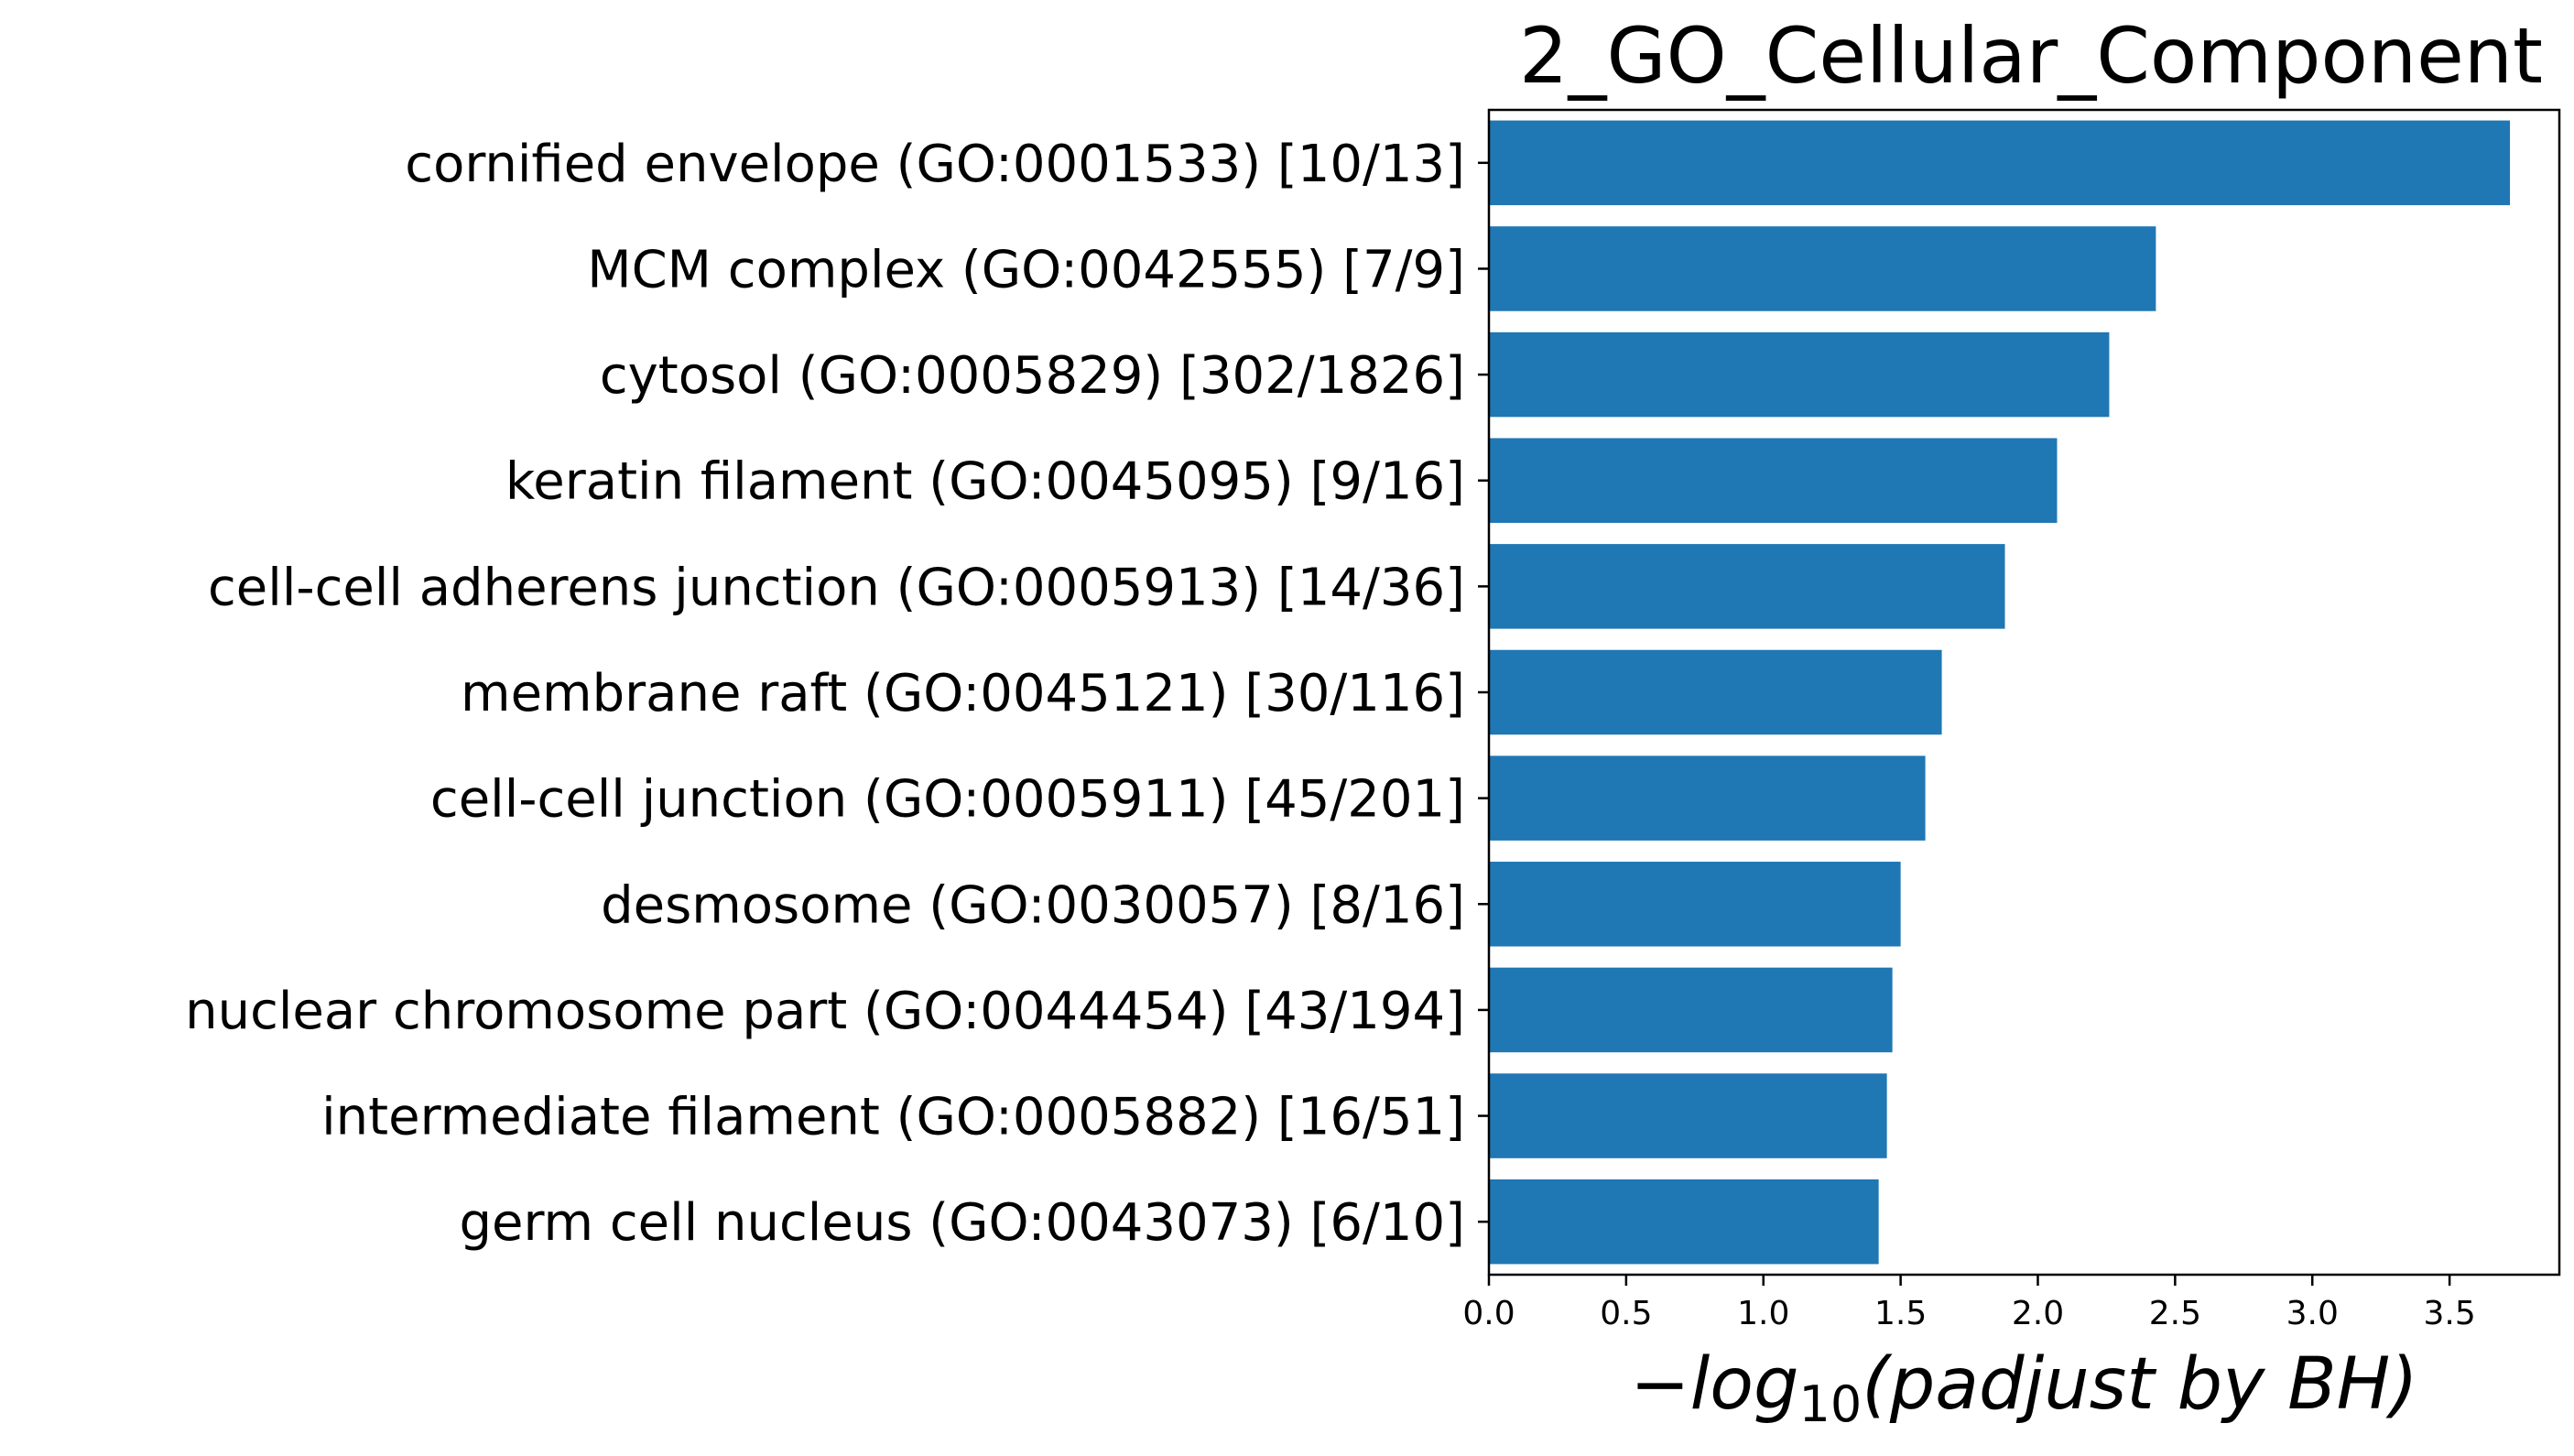 This screenshot has width=2574, height=1456. What do you see at coordinates (963, 693) in the screenshot?
I see `category-label: membrane raft (GO:0045121) [30/116]` at bounding box center [963, 693].